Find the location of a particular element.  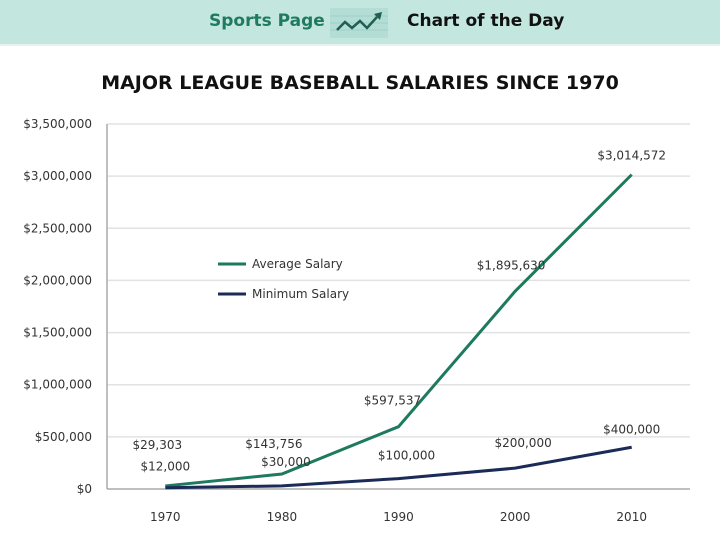

data-label: $30,000 is located at coordinates (286, 462).